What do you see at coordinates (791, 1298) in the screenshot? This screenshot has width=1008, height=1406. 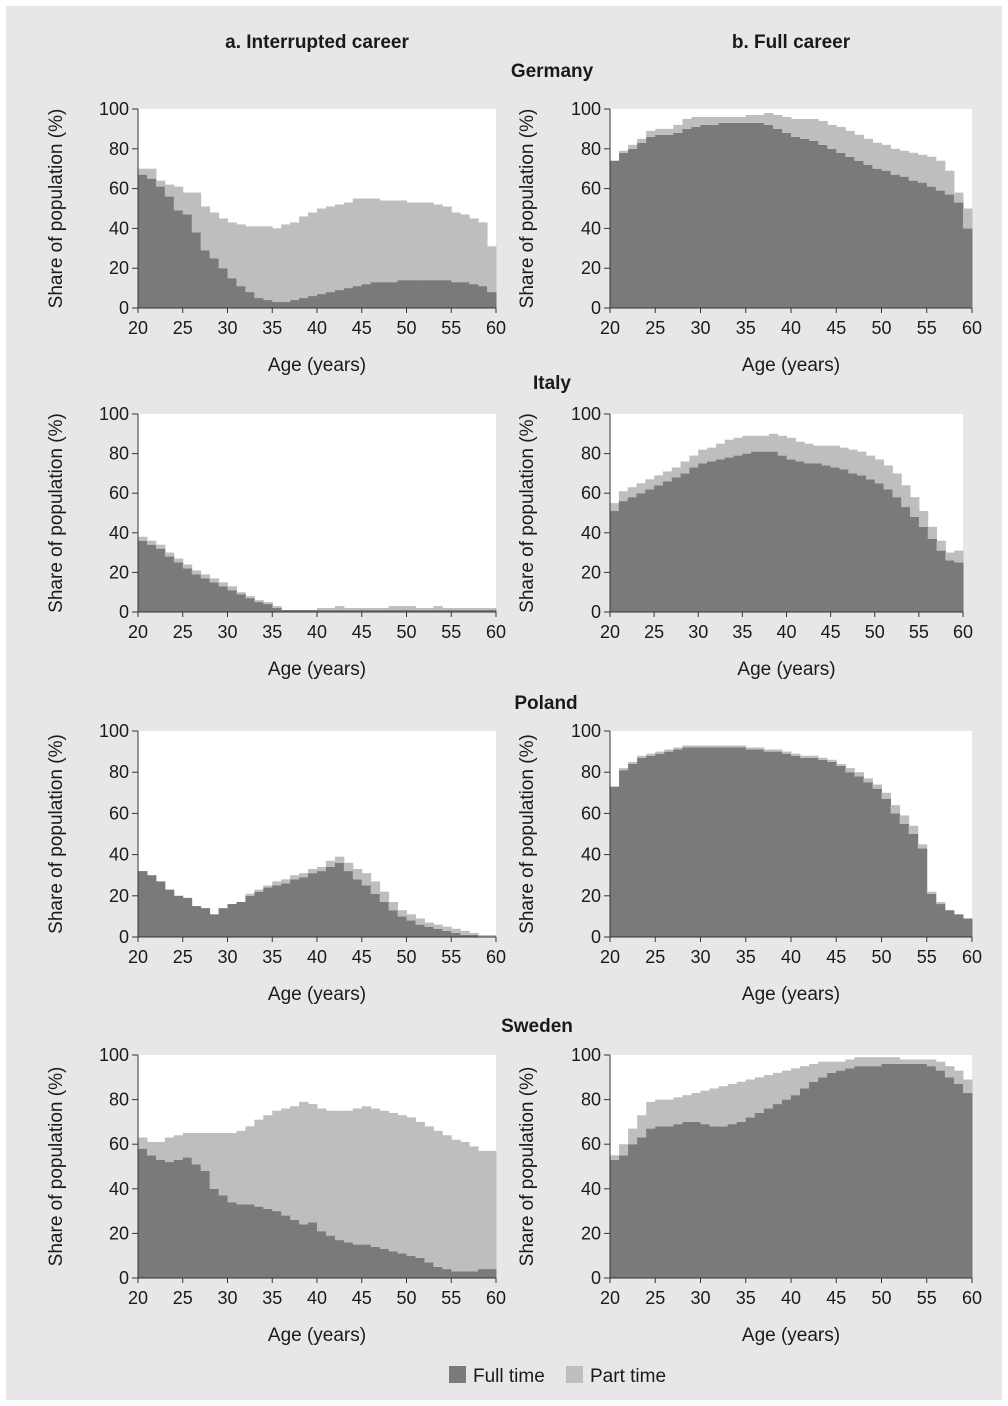 I see `x-tick-label: 40` at bounding box center [791, 1298].